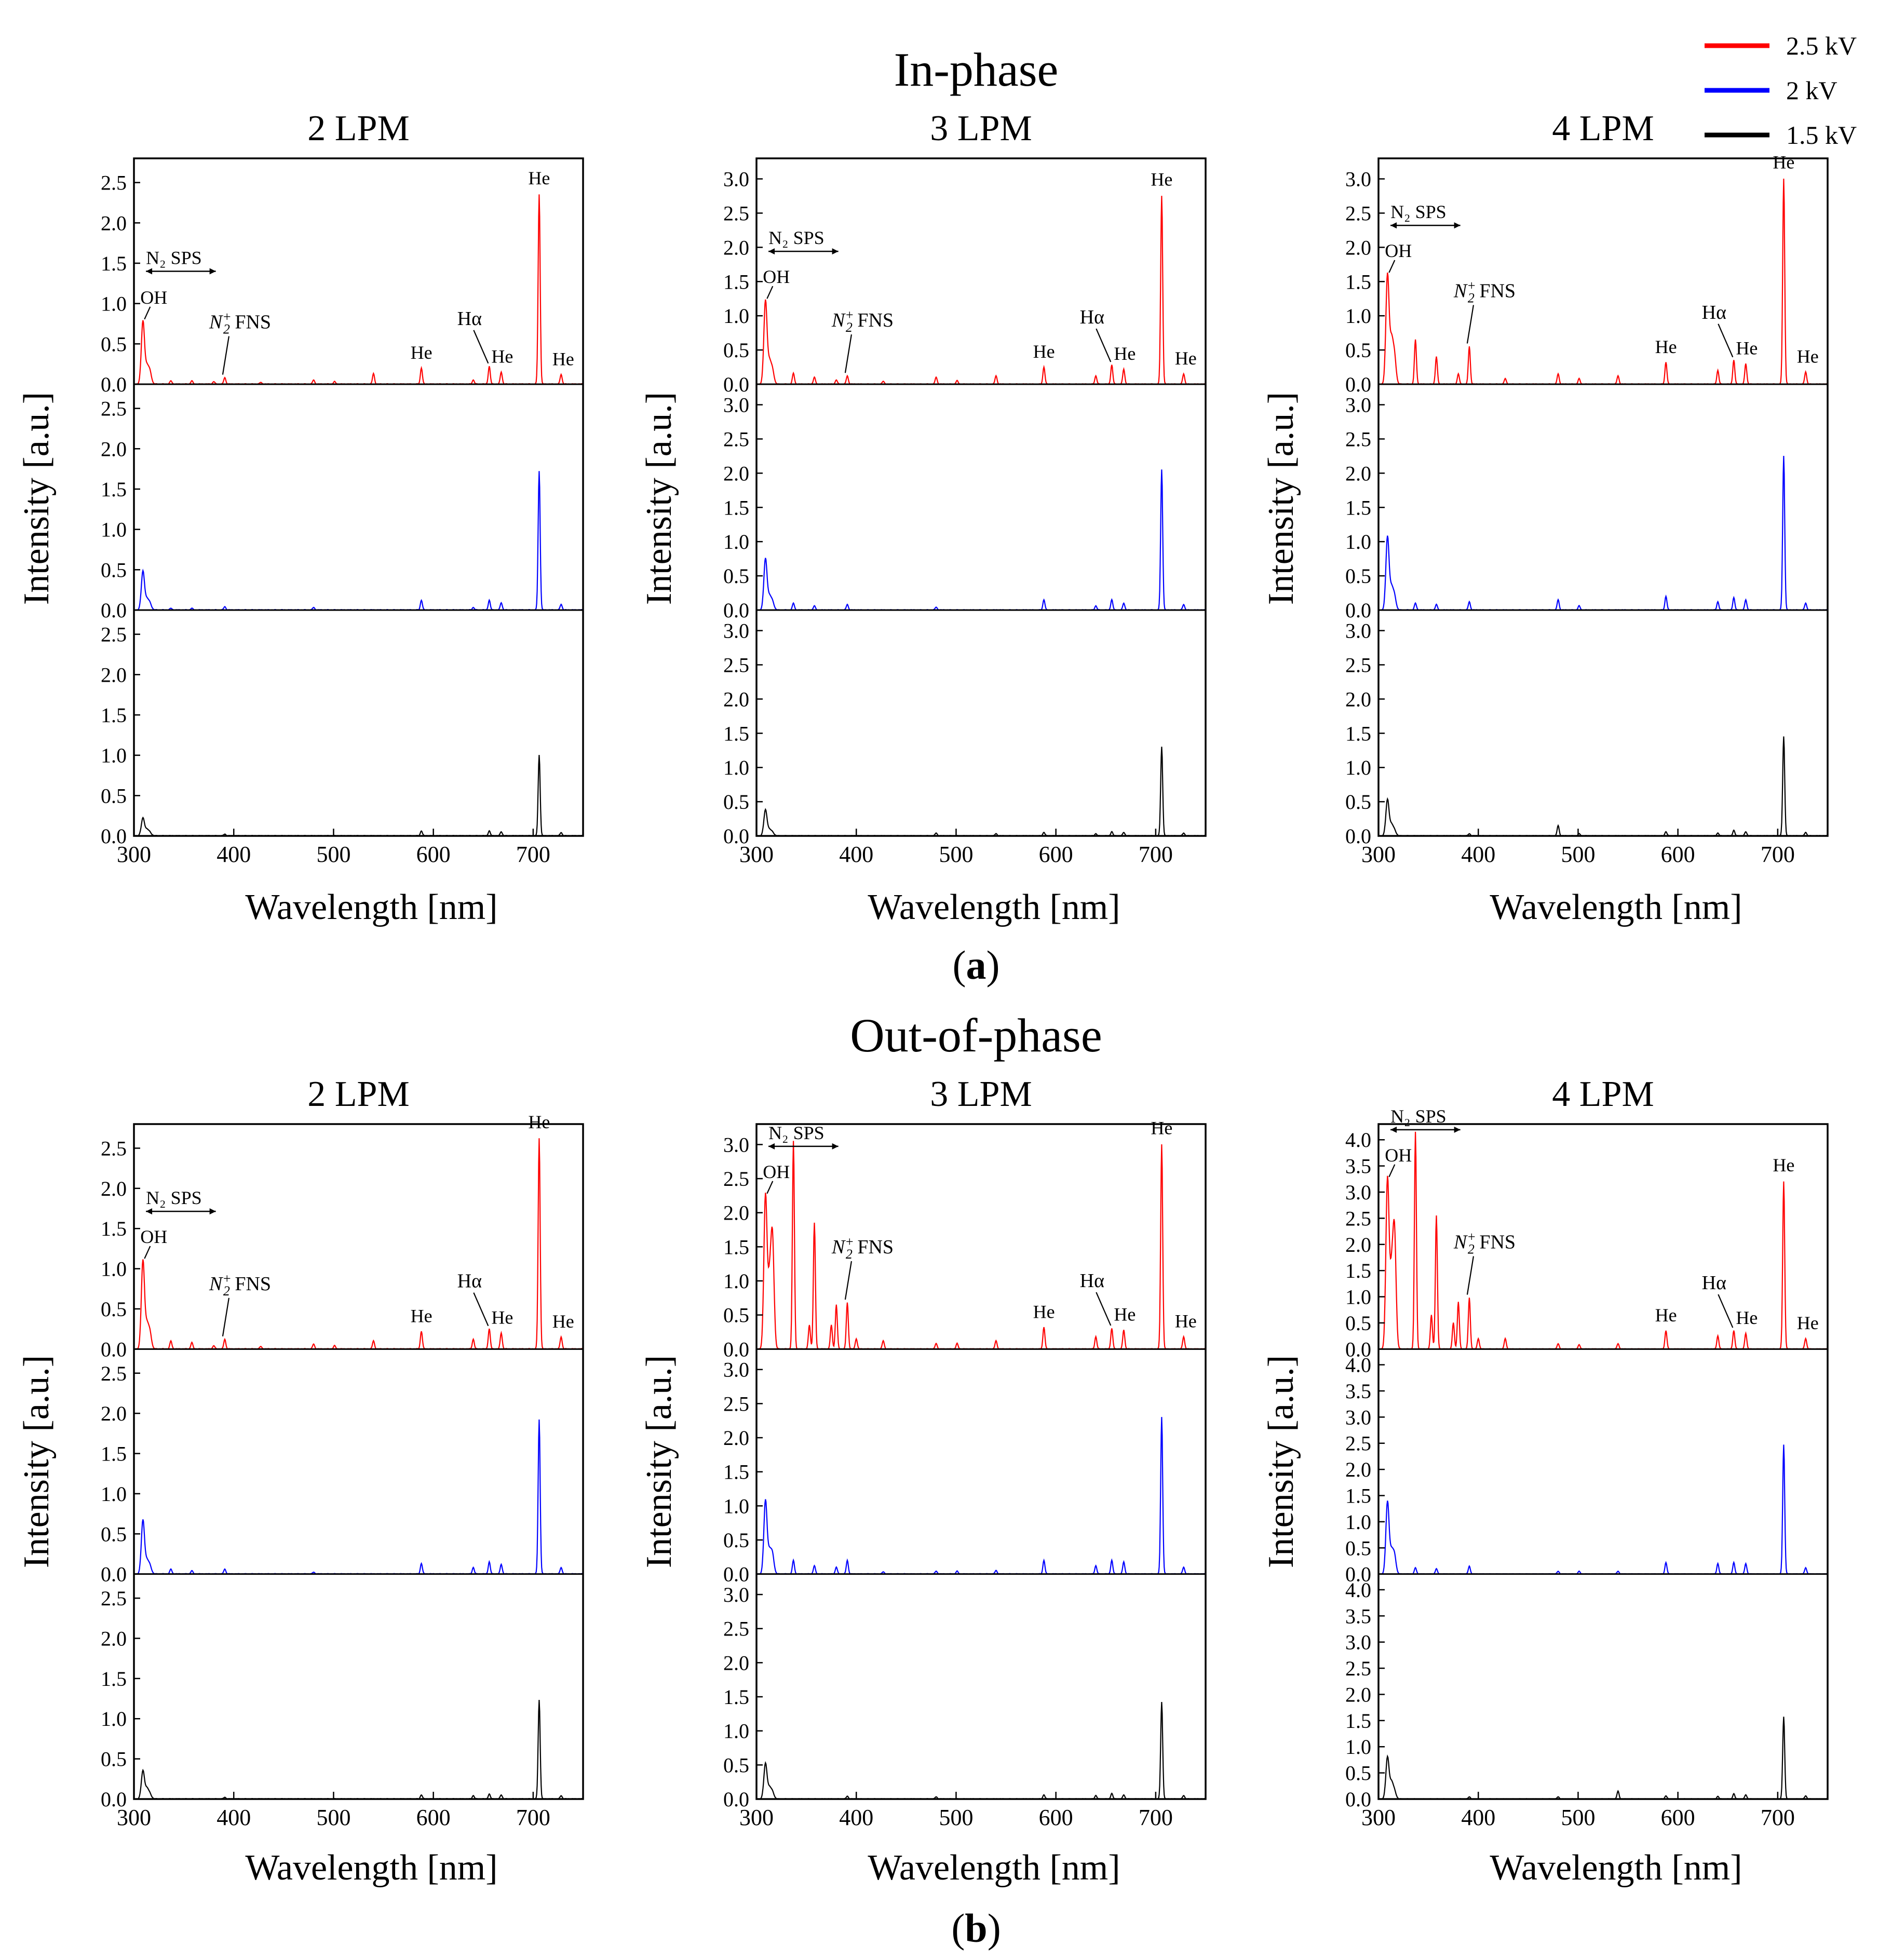  What do you see at coordinates (1821, 135) in the screenshot?
I see `legend-label: 1.5 kV` at bounding box center [1821, 135].